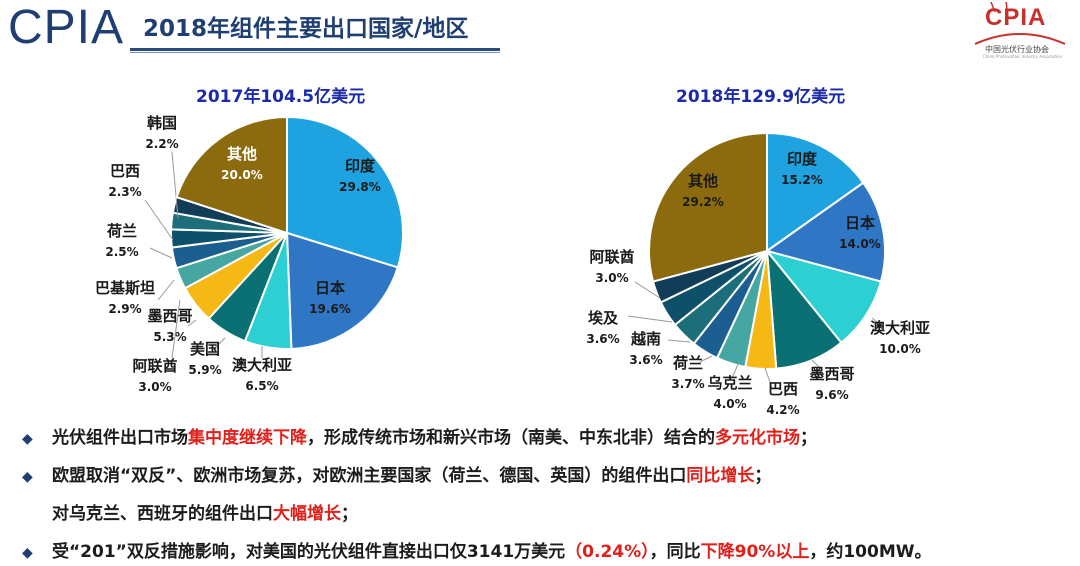 This screenshot has height=566, width=1080. I want to click on slice-value-韩国: 2.2%, so click(161, 144).